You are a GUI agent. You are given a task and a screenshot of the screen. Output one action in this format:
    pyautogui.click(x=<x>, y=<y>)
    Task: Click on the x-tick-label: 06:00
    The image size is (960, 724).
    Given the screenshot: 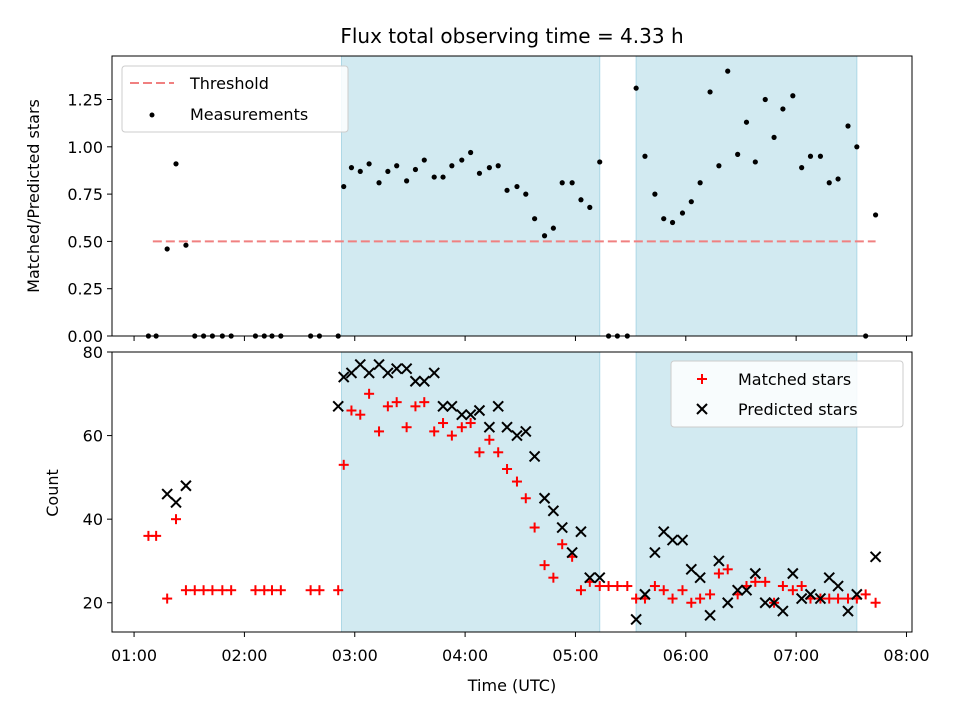 What is the action you would take?
    pyautogui.click(x=686, y=655)
    